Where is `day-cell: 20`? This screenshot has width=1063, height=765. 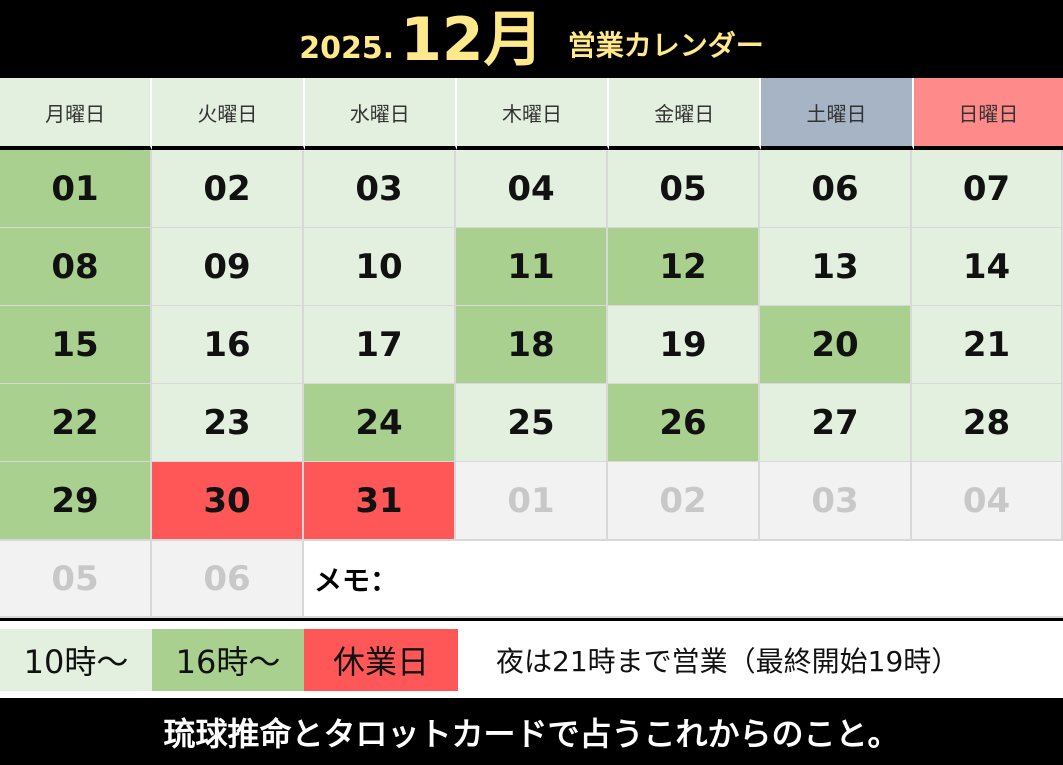
day-cell: 20 is located at coordinates (836, 345).